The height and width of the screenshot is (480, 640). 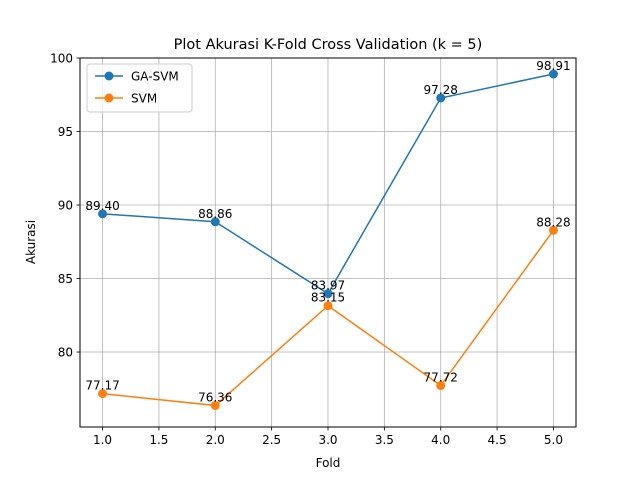 What do you see at coordinates (328, 463) in the screenshot?
I see `x-axis-label: Fold` at bounding box center [328, 463].